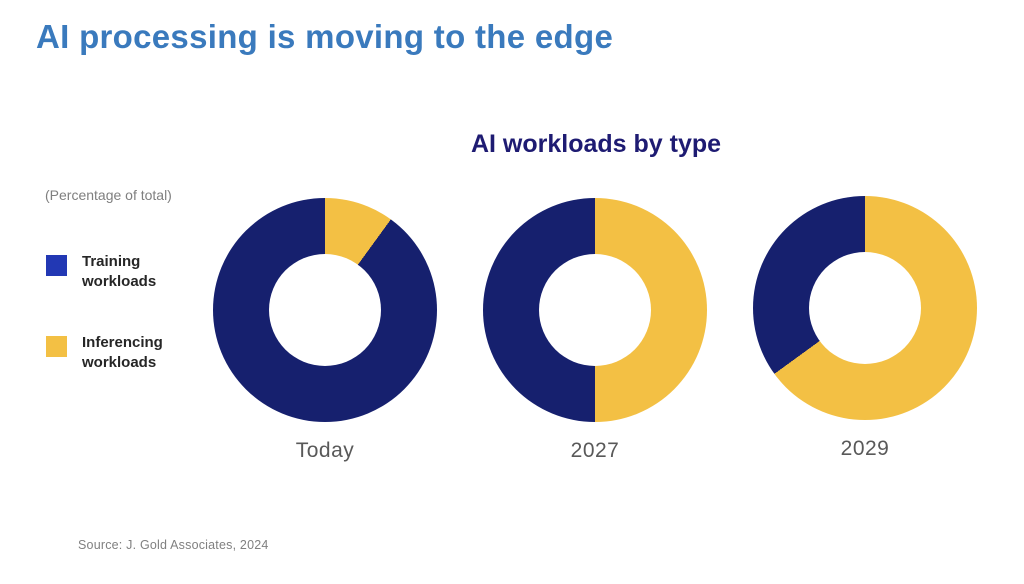  What do you see at coordinates (865, 448) in the screenshot?
I see `category-label-2029: 2029` at bounding box center [865, 448].